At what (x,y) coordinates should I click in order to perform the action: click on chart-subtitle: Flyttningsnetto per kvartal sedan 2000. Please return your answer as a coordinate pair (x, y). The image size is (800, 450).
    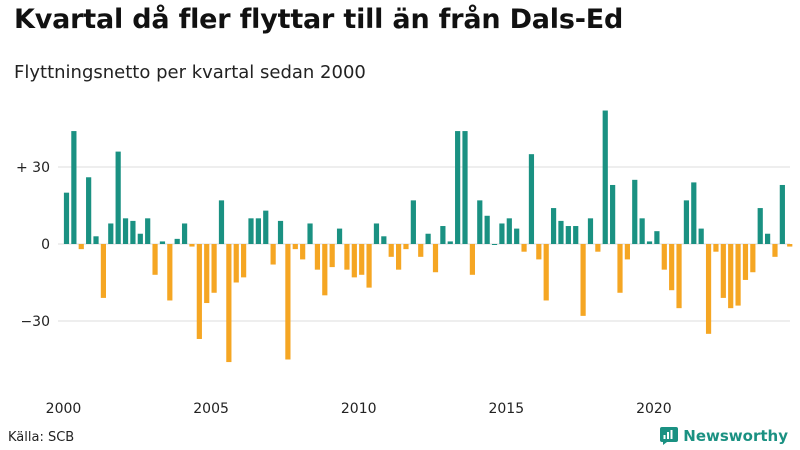
    Looking at the image, I should click on (190, 72).